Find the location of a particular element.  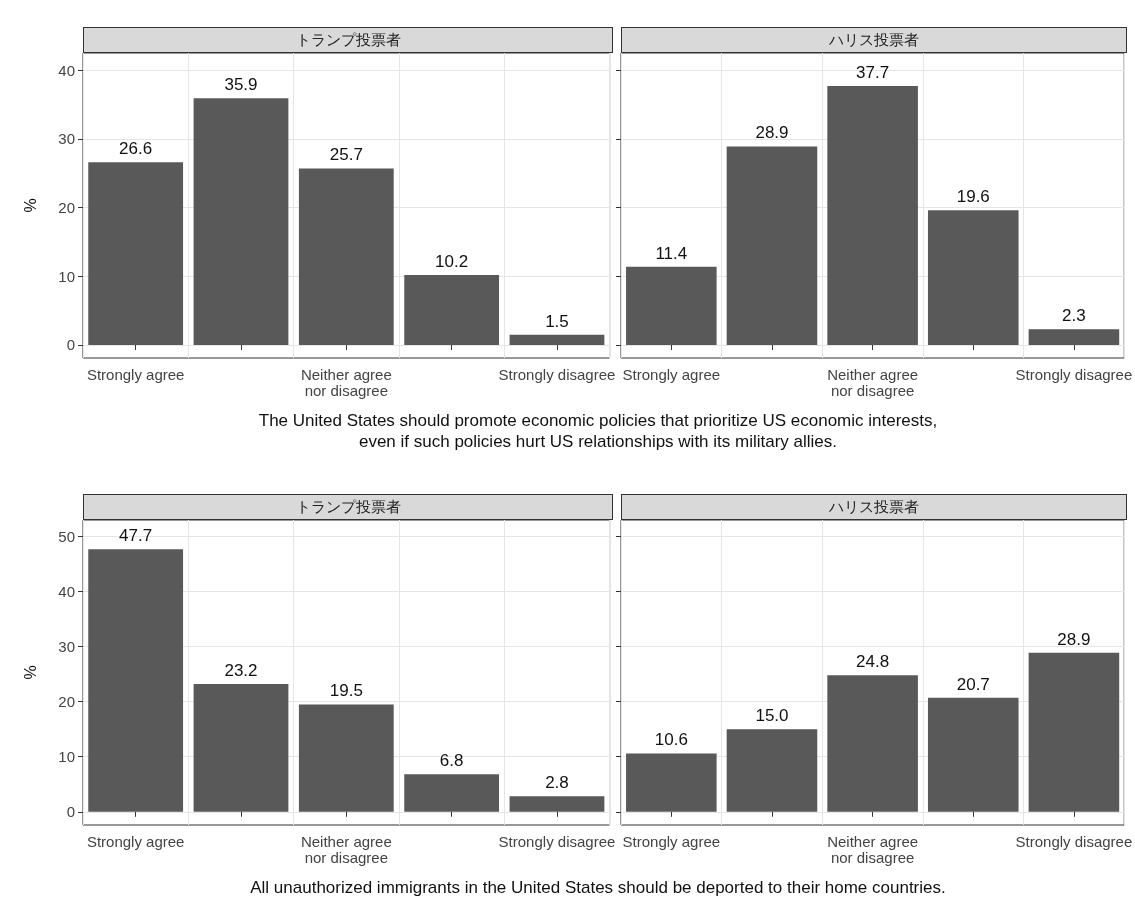

data-label: 19.6 is located at coordinates (973, 197).